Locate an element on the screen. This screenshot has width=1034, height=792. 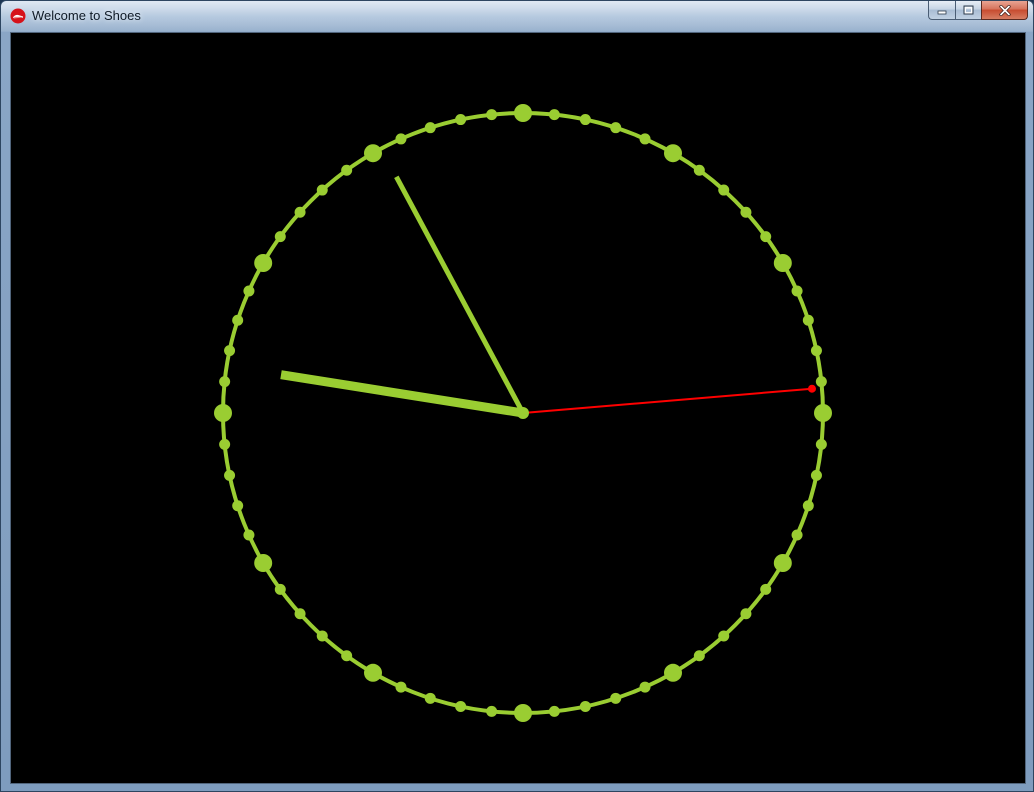
close-icon is located at coordinates (1004, 10).